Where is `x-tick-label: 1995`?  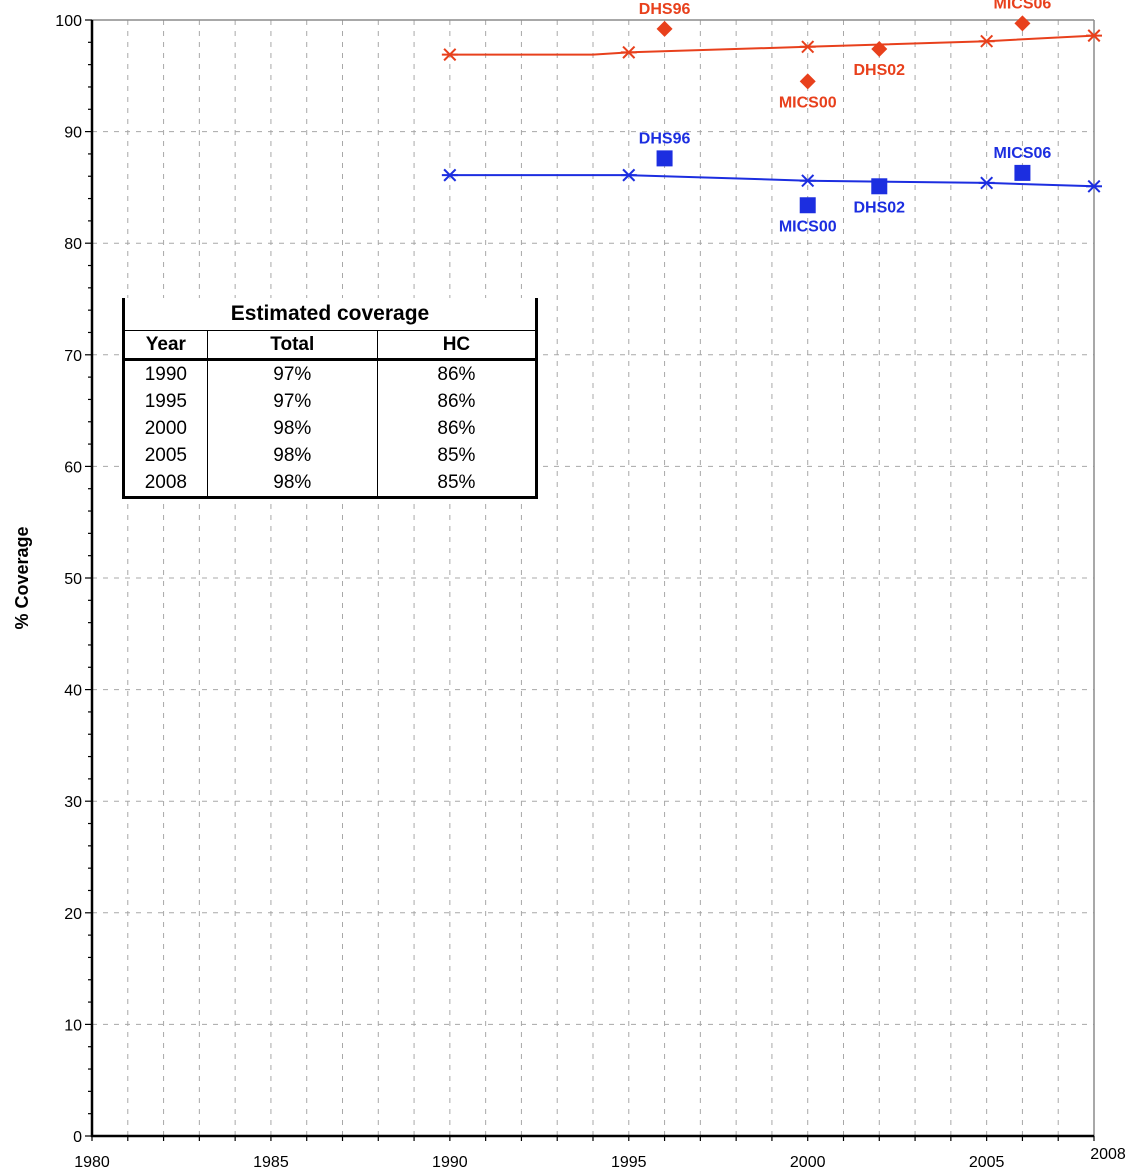
x-tick-label: 1995 is located at coordinates (629, 1162).